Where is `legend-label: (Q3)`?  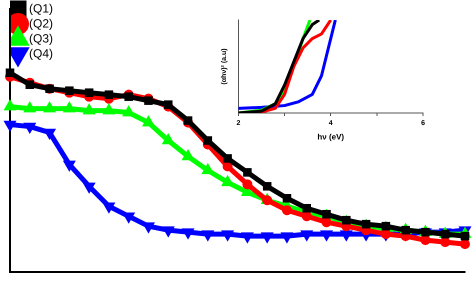
legend-label: (Q3) is located at coordinates (41, 38).